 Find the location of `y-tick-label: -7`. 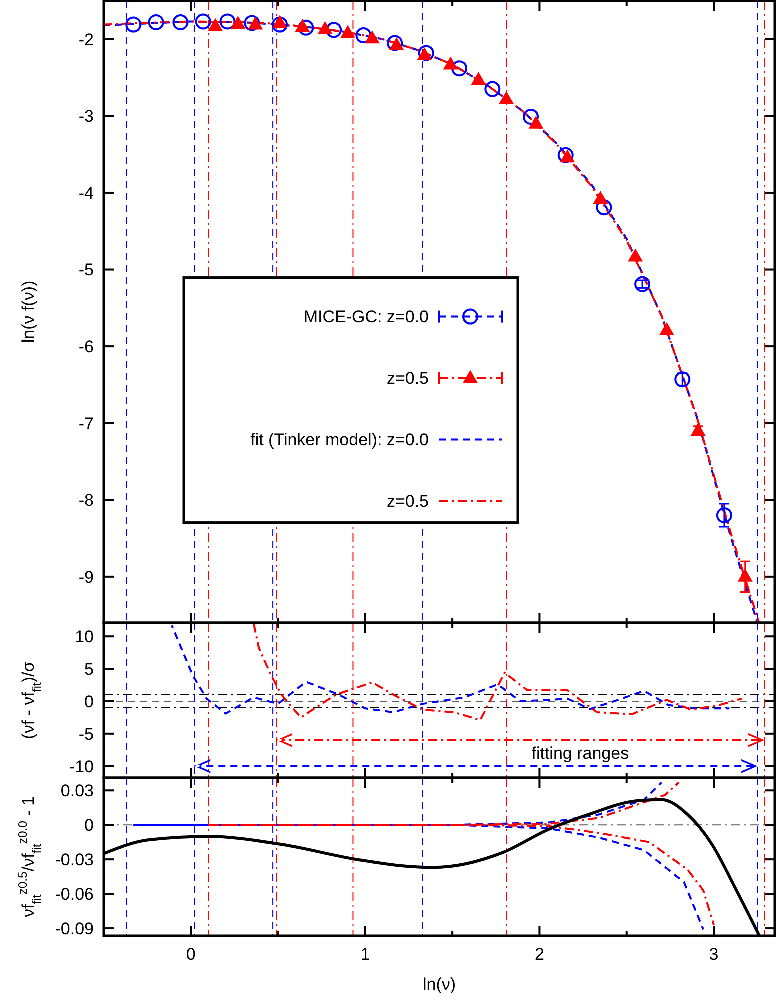

y-tick-label: -7 is located at coordinates (86, 424).